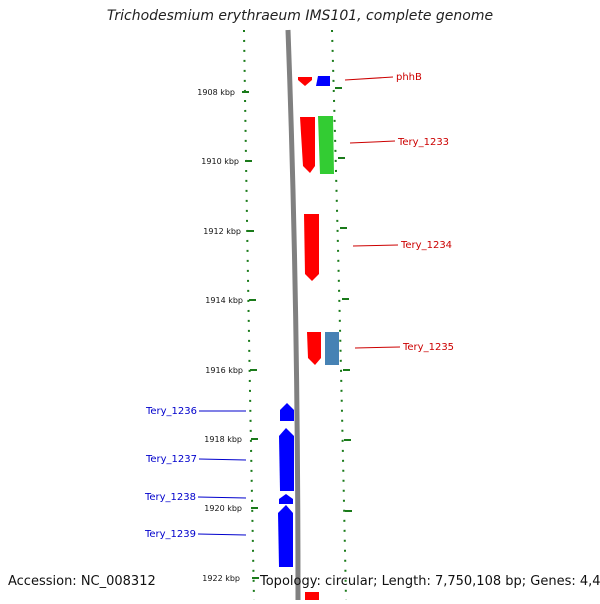 Image resolution: width=600 pixels, height=604 pixels. I want to click on tick-label: 1920 kbp, so click(223, 508).